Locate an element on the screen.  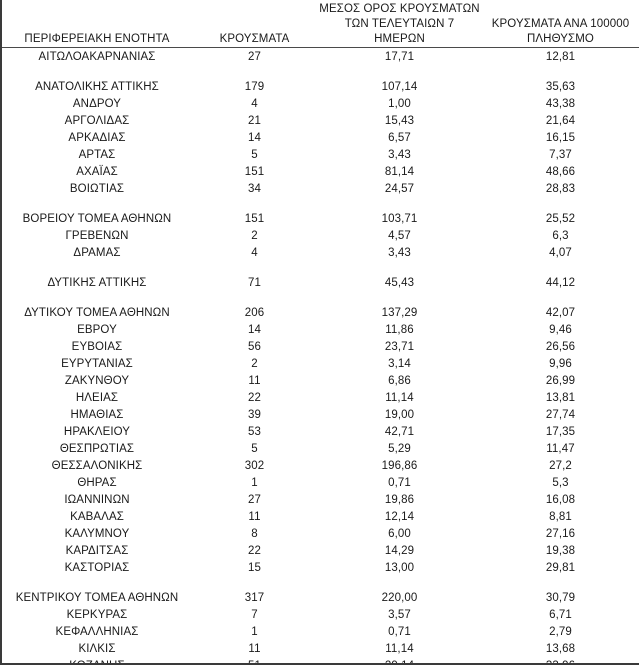
table-row: ΑΡΚΑΔΙΑΣ 14 6,57 16,15 is located at coordinates (320, 138).